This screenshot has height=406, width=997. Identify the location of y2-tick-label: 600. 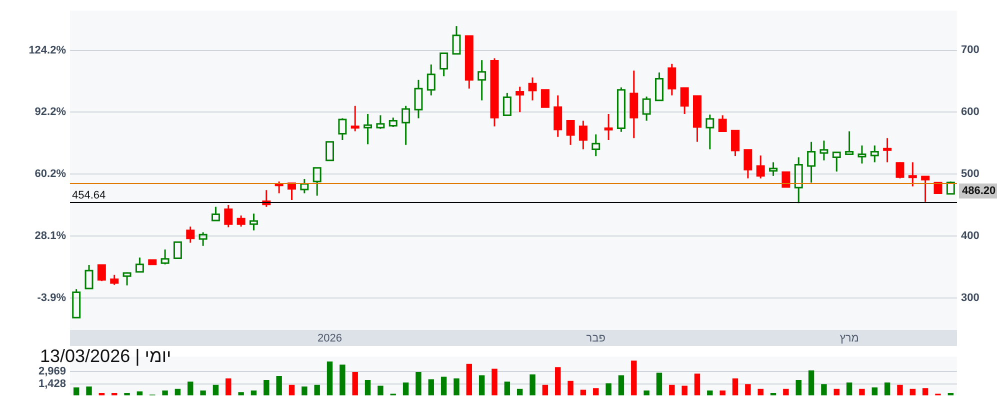
(970, 112).